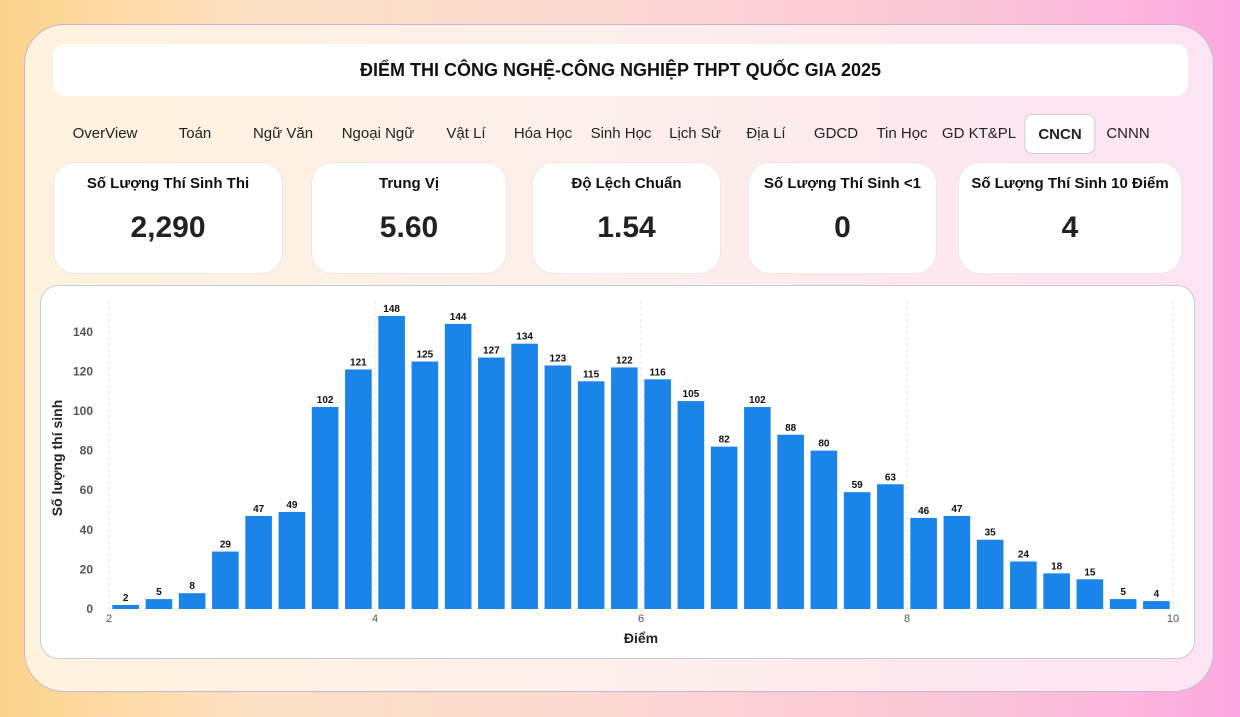  Describe the element at coordinates (458, 317) in the screenshot. I see `bar-value-label: 144` at that location.